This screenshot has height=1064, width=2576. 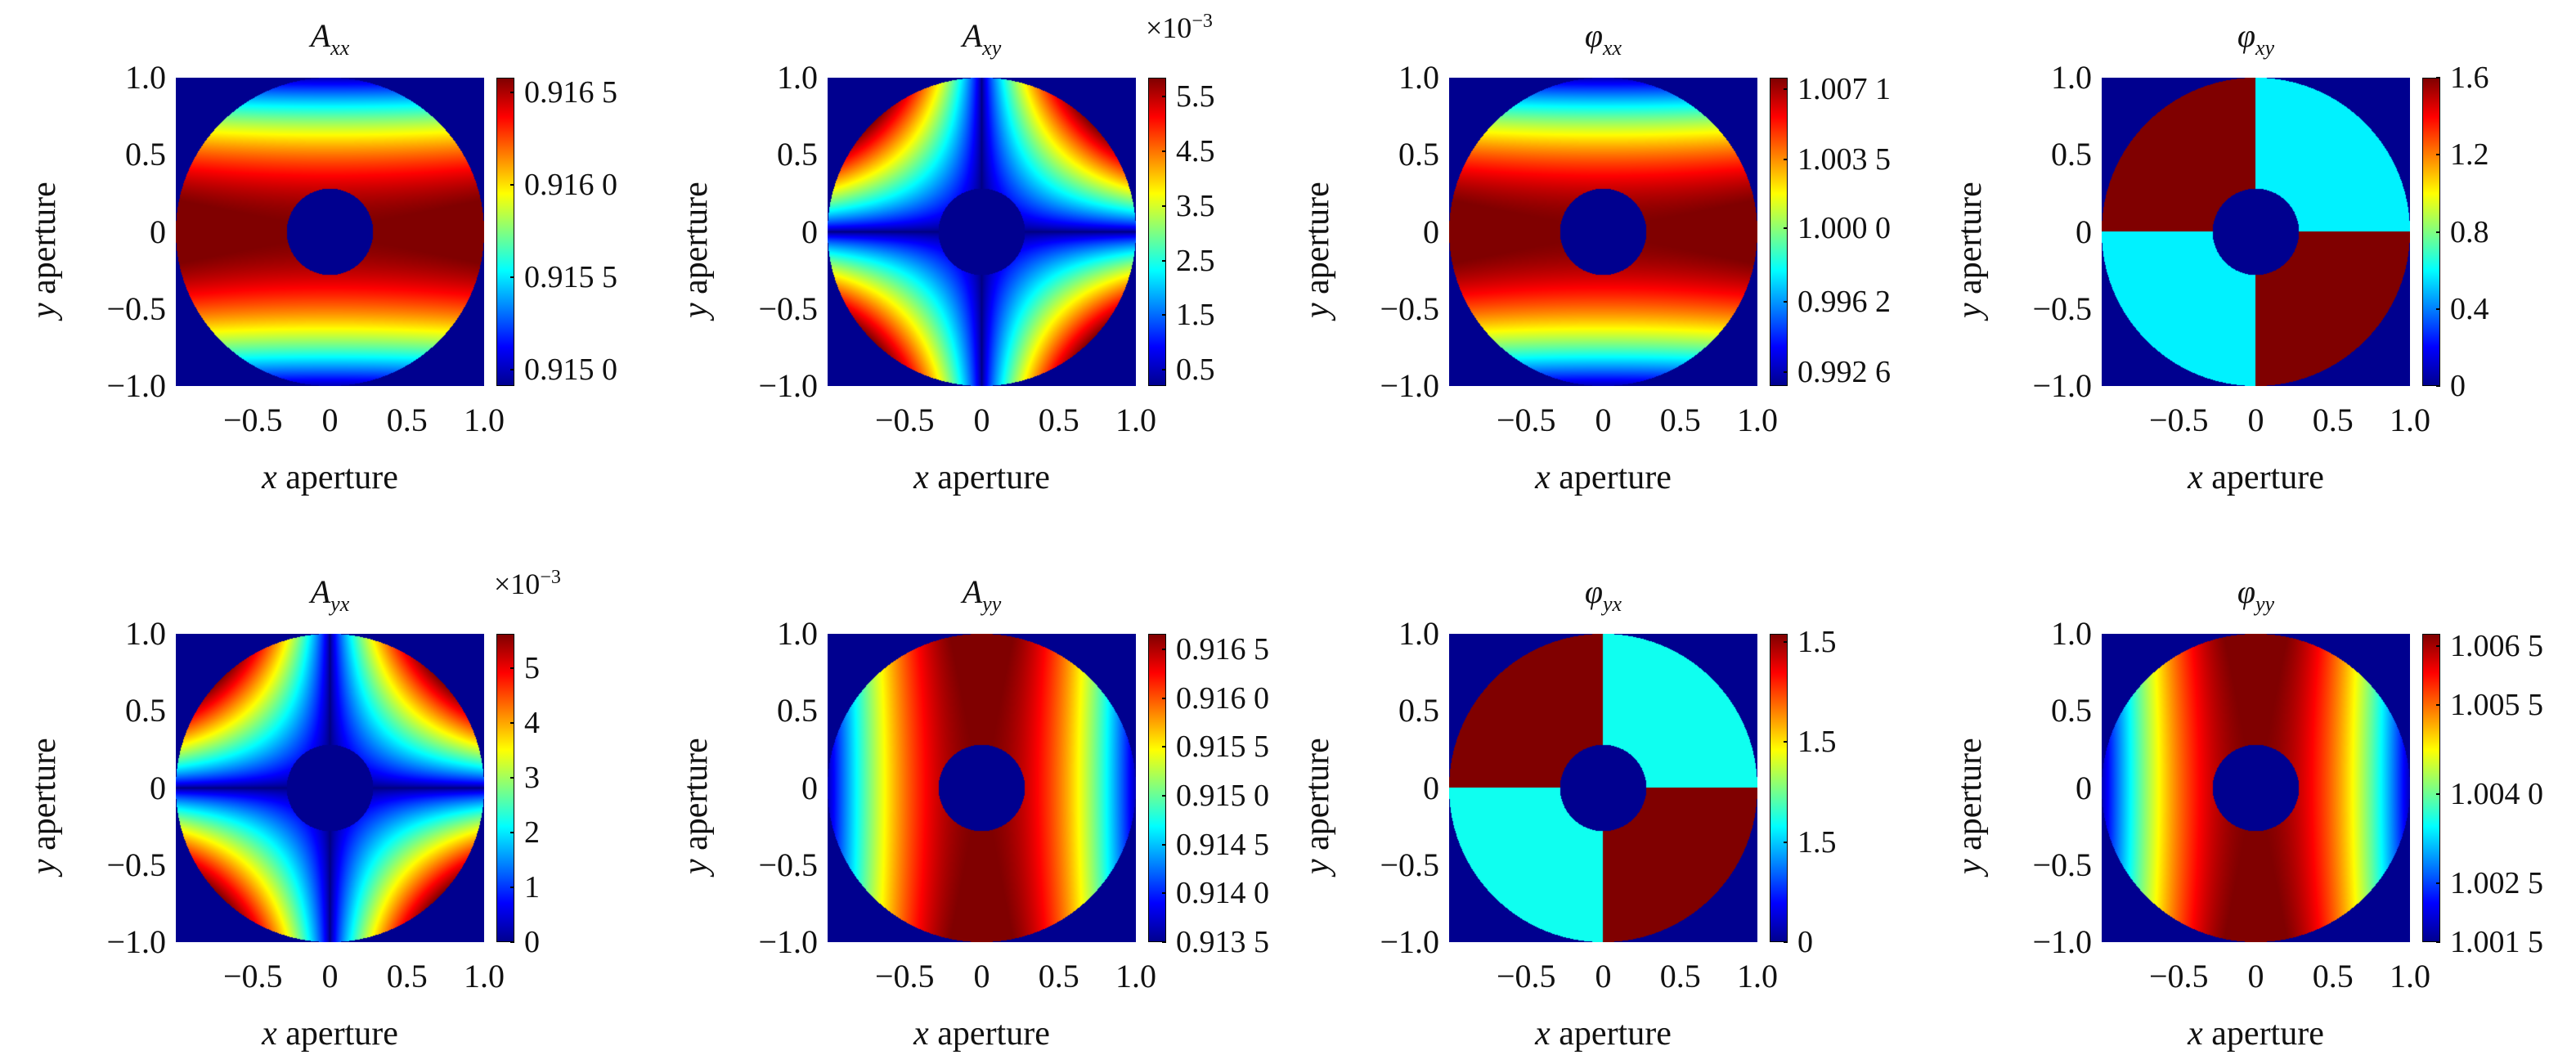 What do you see at coordinates (992, 48) in the screenshot?
I see `title-subscript: xy` at bounding box center [992, 48].